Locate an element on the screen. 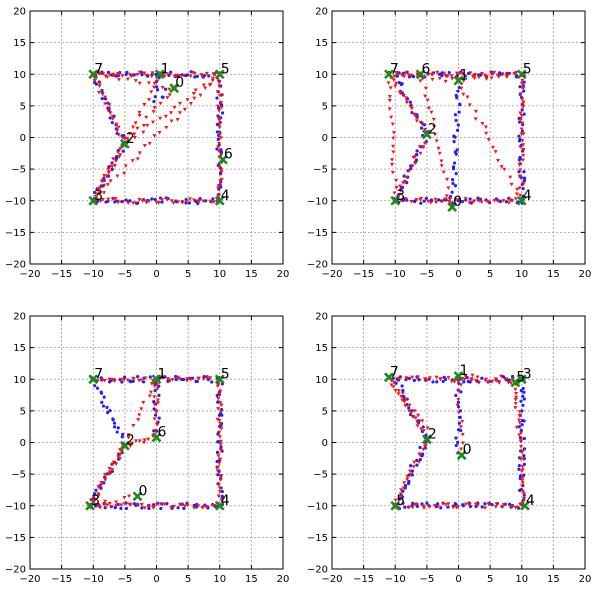 The image size is (601, 591). node-marker is located at coordinates (219, 379).